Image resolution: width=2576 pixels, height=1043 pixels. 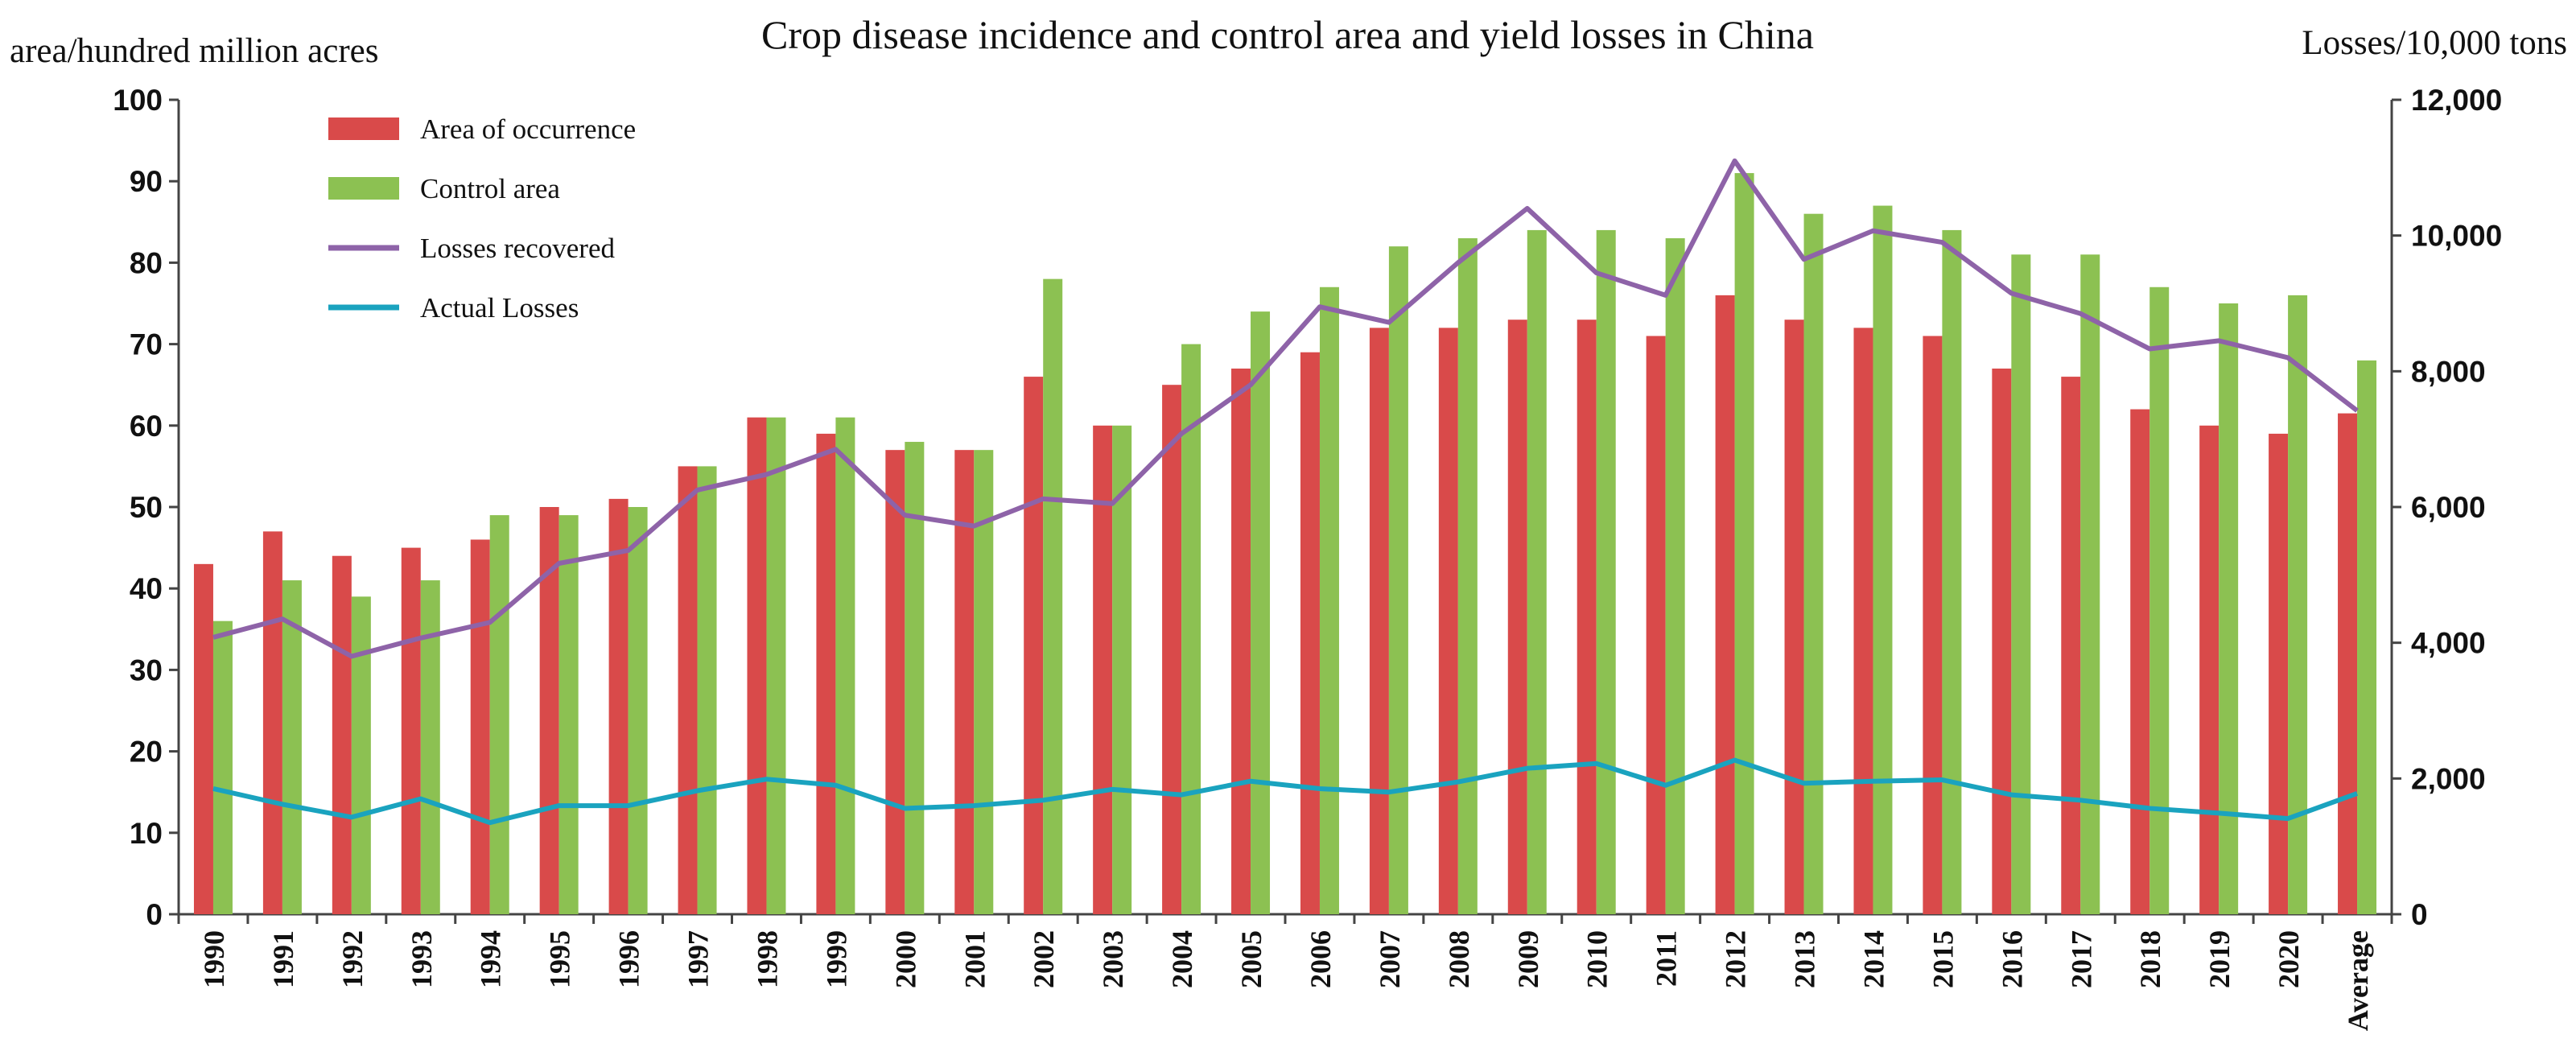 What do you see at coordinates (146, 344) in the screenshot?
I see `y-left-tick-label: 70` at bounding box center [146, 344].